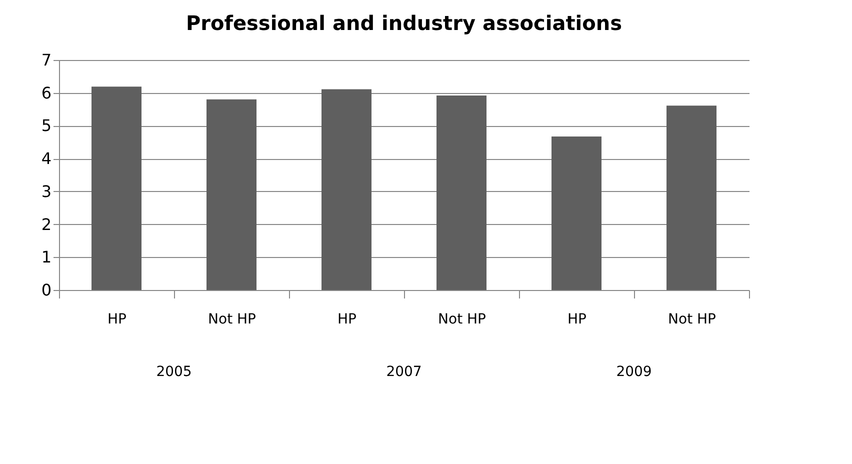 This screenshot has height=464, width=852. Describe the element at coordinates (174, 372) in the screenshot. I see `text: 2005` at that location.